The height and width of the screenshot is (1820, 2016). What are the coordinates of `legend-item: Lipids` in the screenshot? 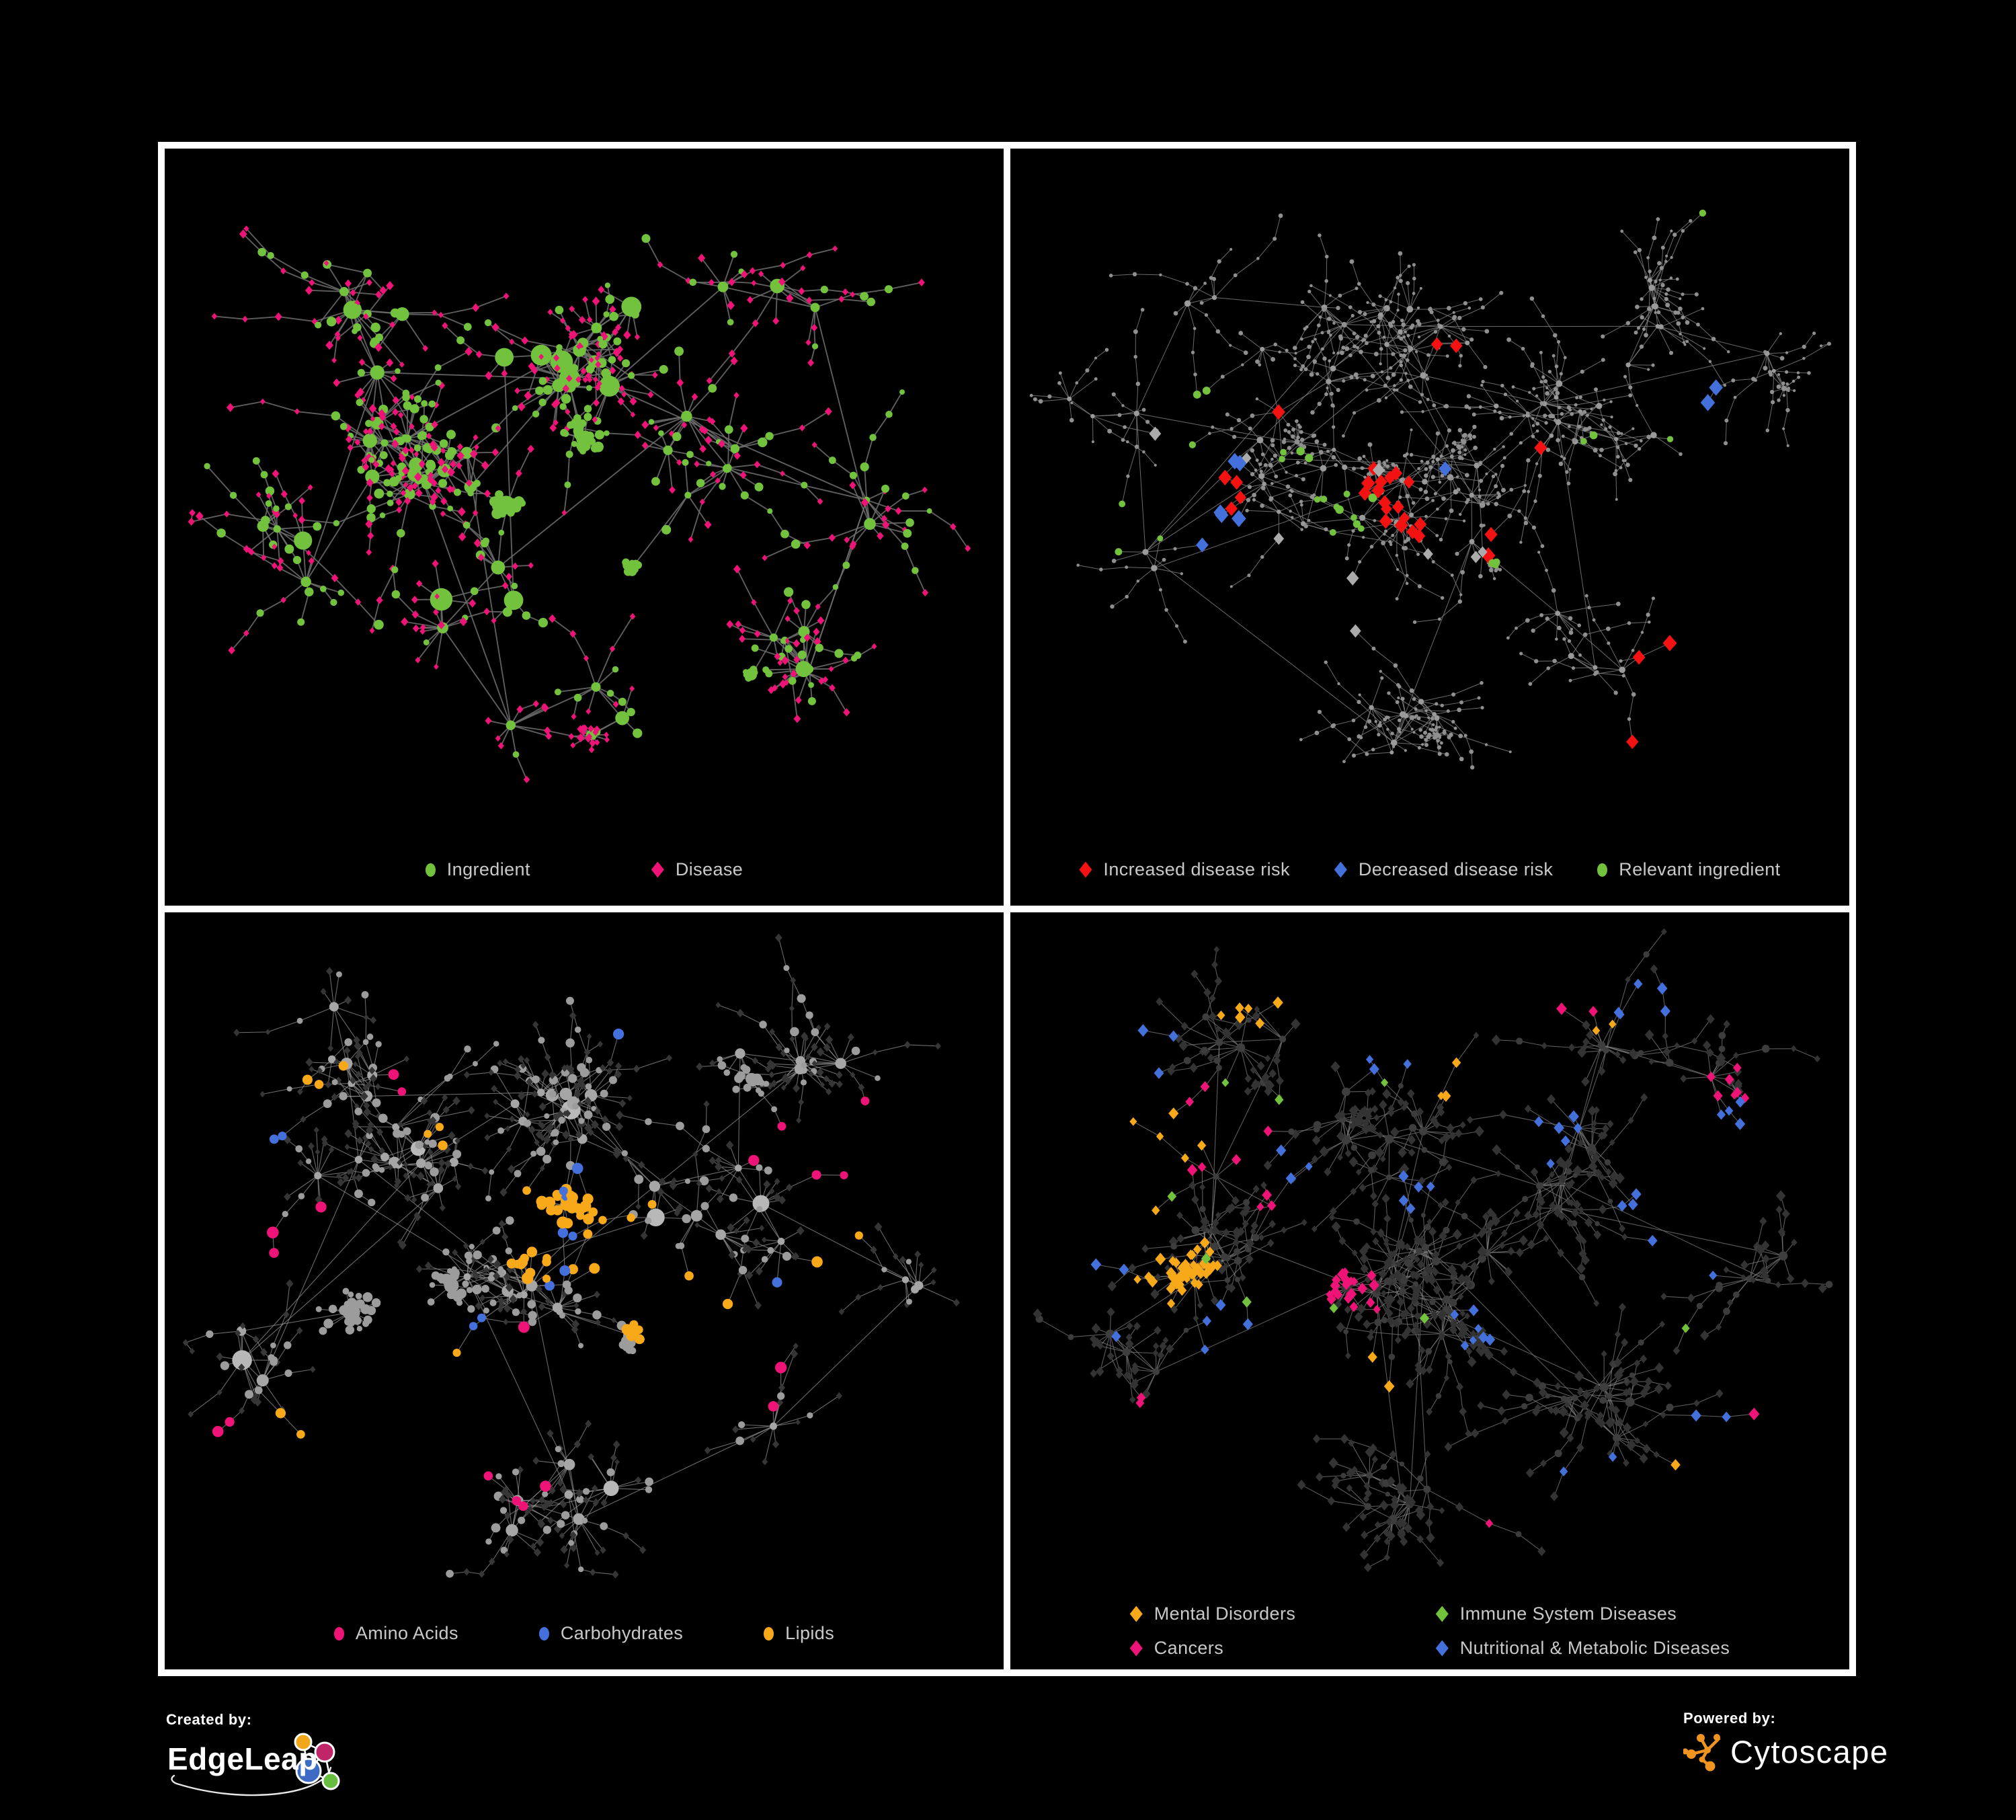 It's located at (799, 1633).